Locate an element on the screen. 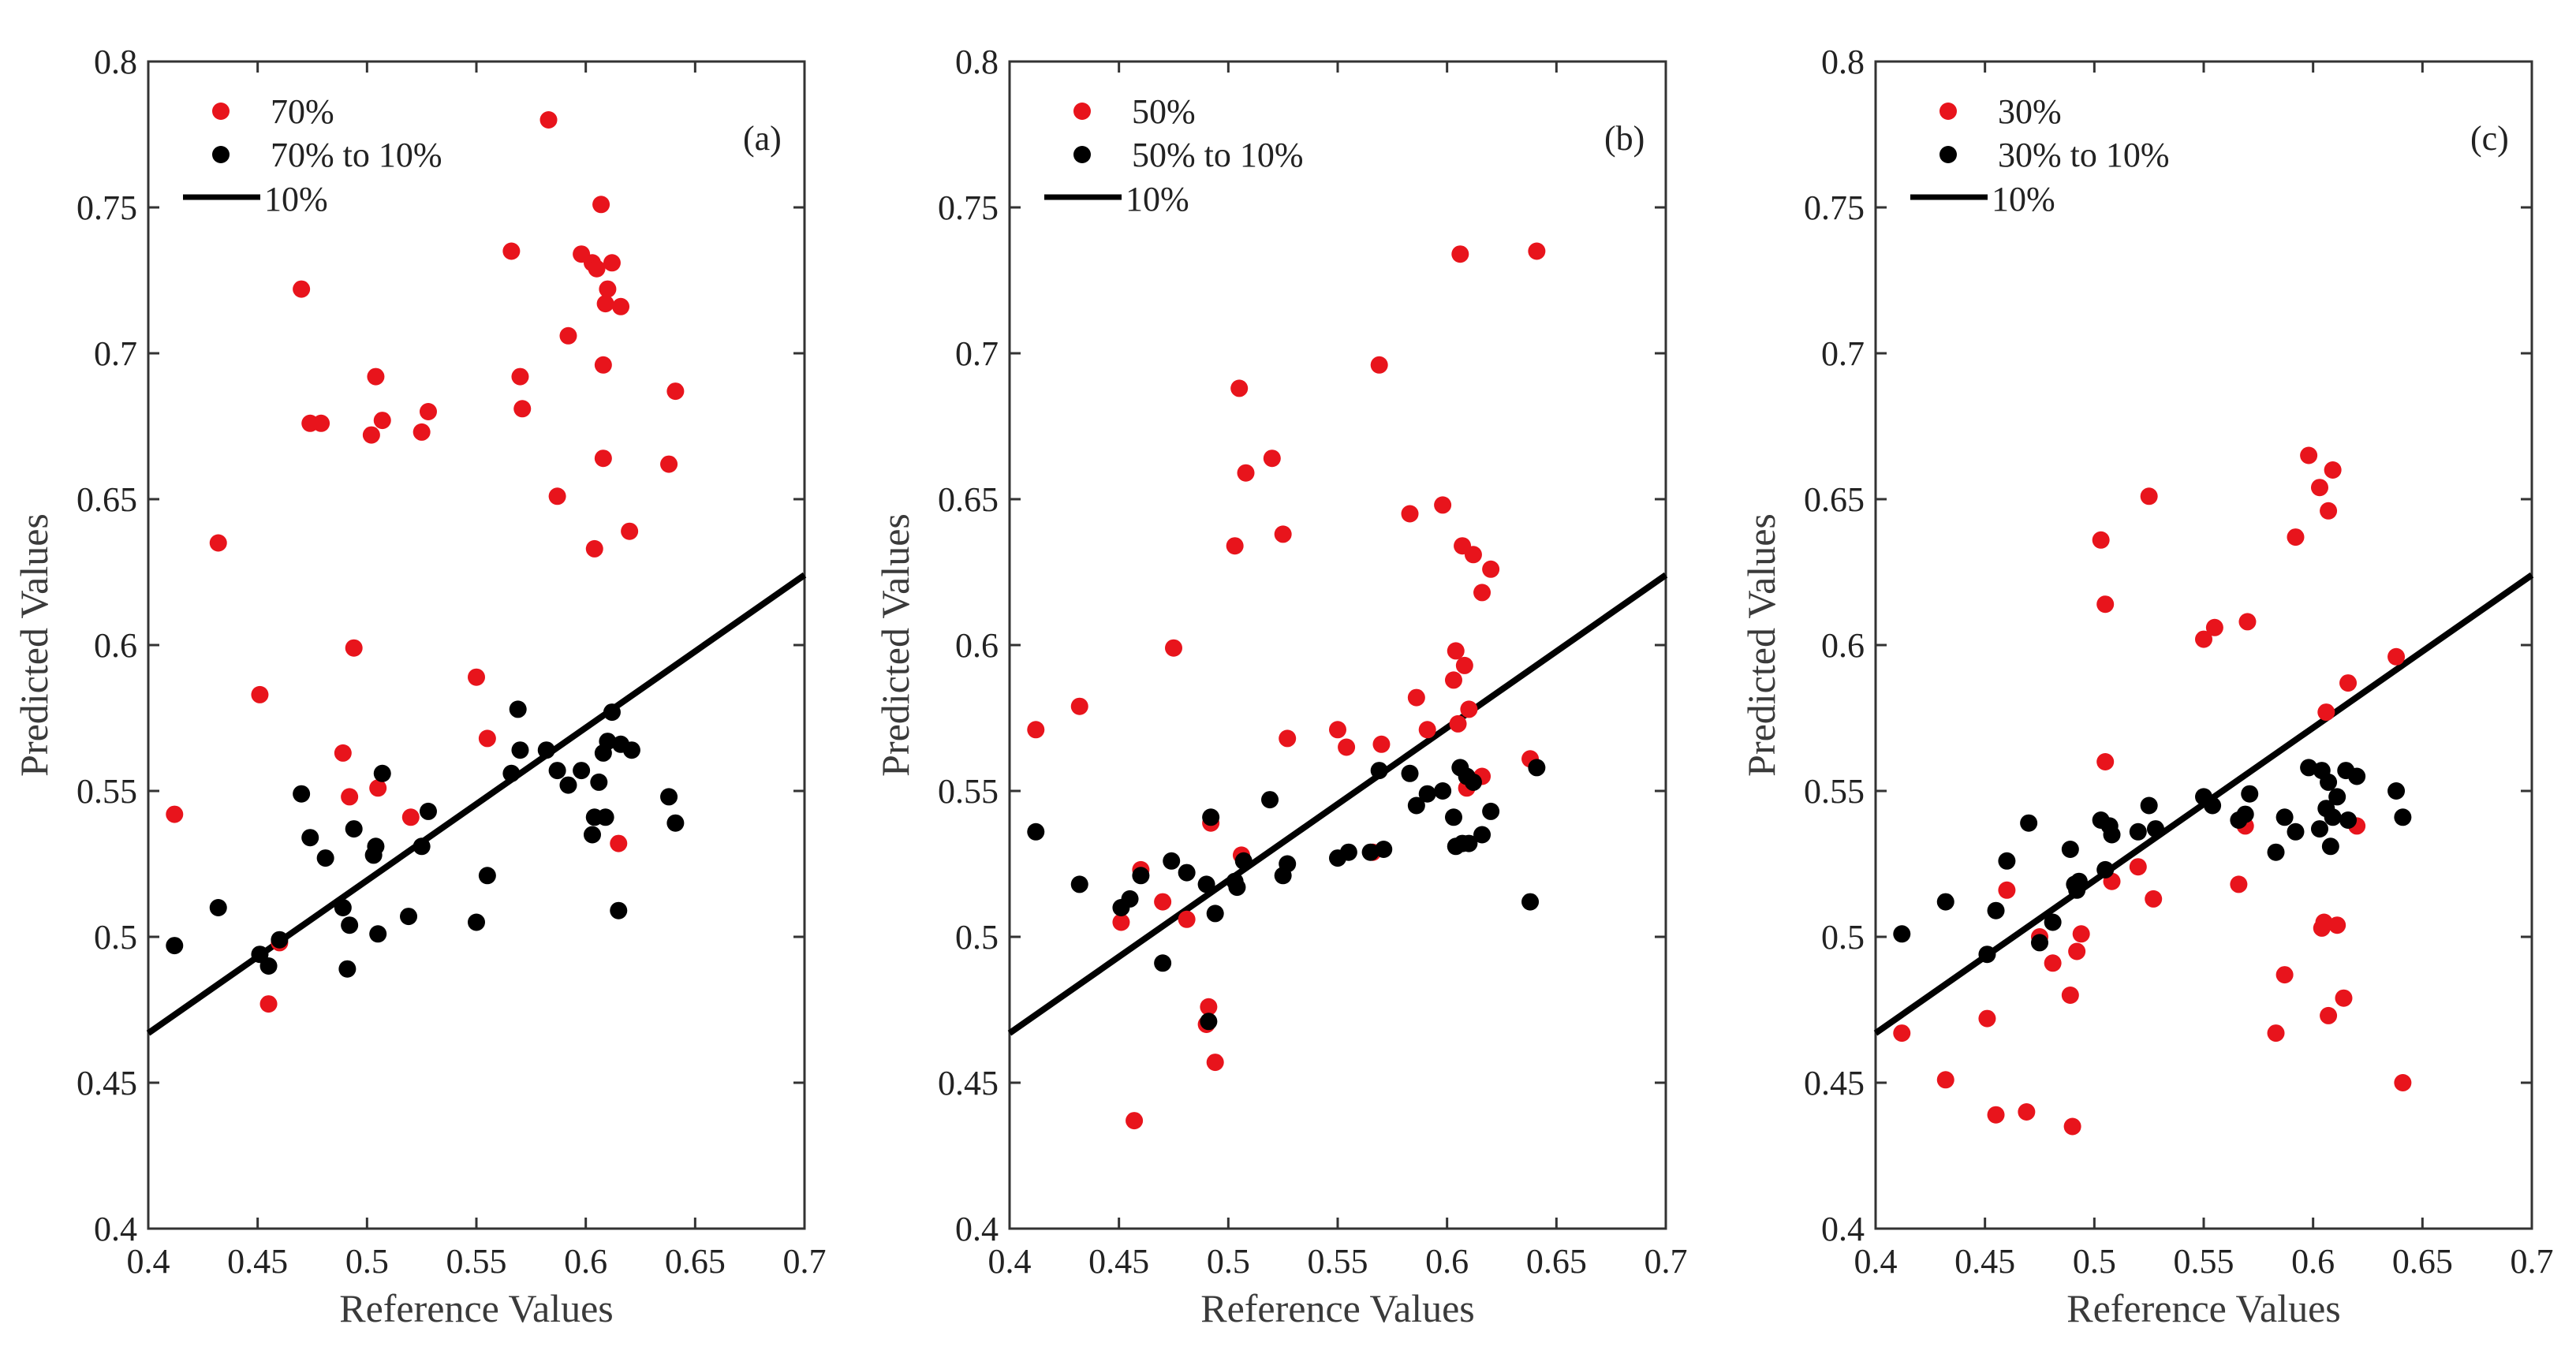  legend-label-secondary: 50% to 10% is located at coordinates (1218, 155).